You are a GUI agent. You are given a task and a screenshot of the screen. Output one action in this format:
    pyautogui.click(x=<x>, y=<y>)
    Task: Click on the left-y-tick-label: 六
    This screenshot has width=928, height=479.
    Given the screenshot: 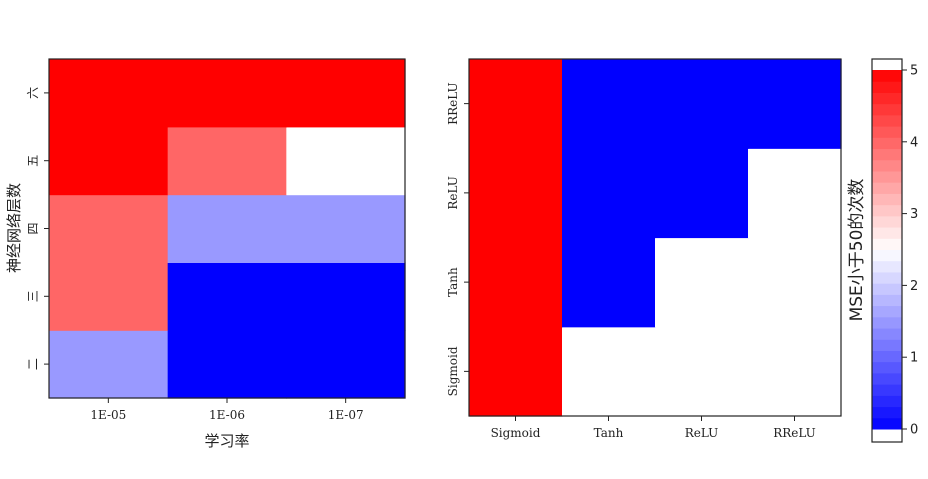 What is the action you would take?
    pyautogui.click(x=33, y=93)
    